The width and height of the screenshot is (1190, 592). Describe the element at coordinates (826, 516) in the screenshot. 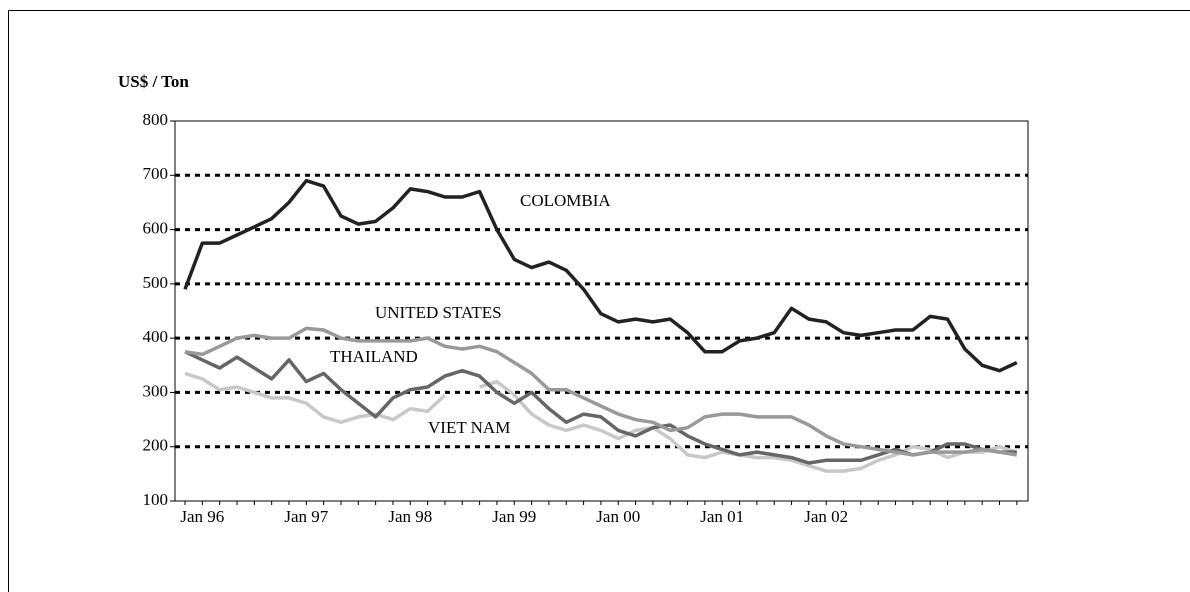

I see `x-tick-label: Jan 02` at that location.